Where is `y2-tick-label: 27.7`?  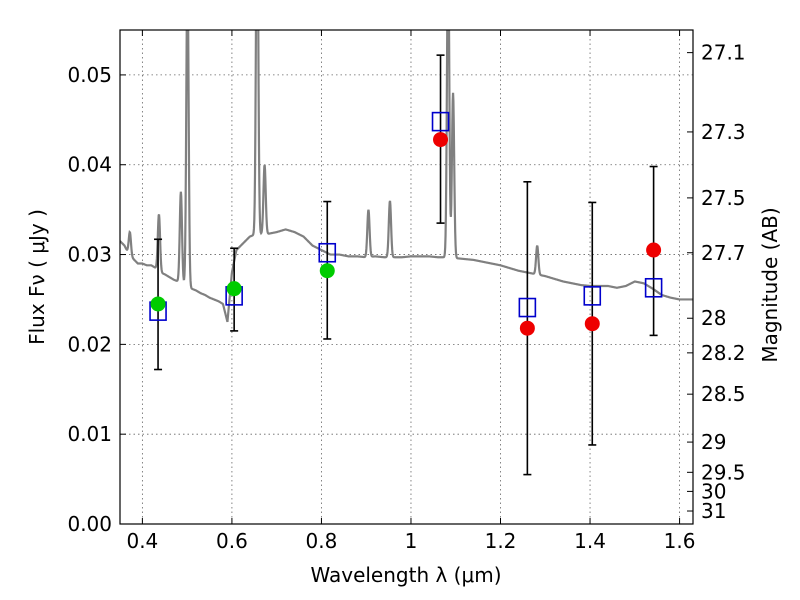 y2-tick-label: 27.7 is located at coordinates (723, 253).